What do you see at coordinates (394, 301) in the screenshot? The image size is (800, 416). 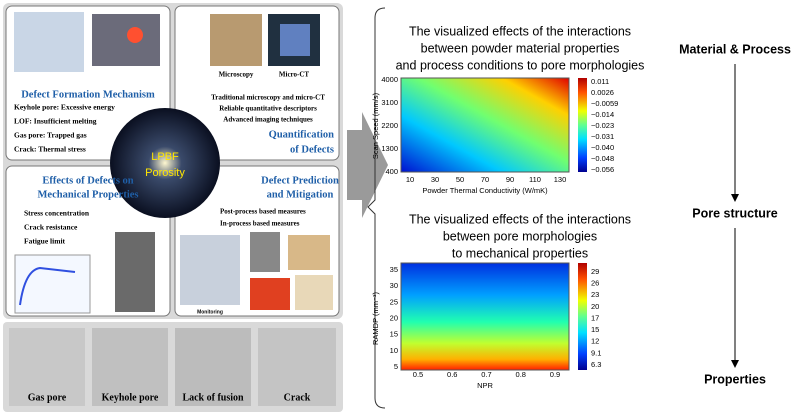 I see `y-tick-label: 25` at bounding box center [394, 301].